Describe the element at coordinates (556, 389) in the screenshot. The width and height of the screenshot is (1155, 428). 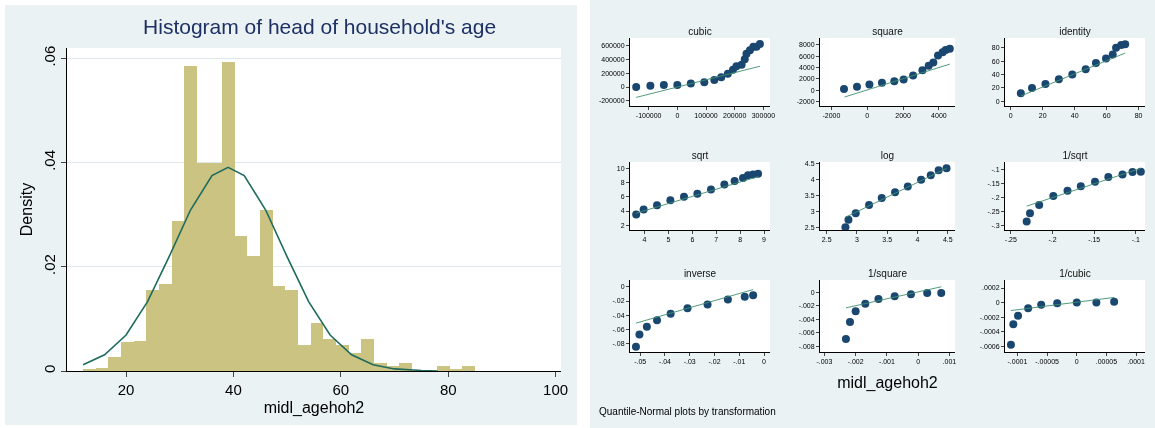
I see `x-tick-label: 100` at that location.